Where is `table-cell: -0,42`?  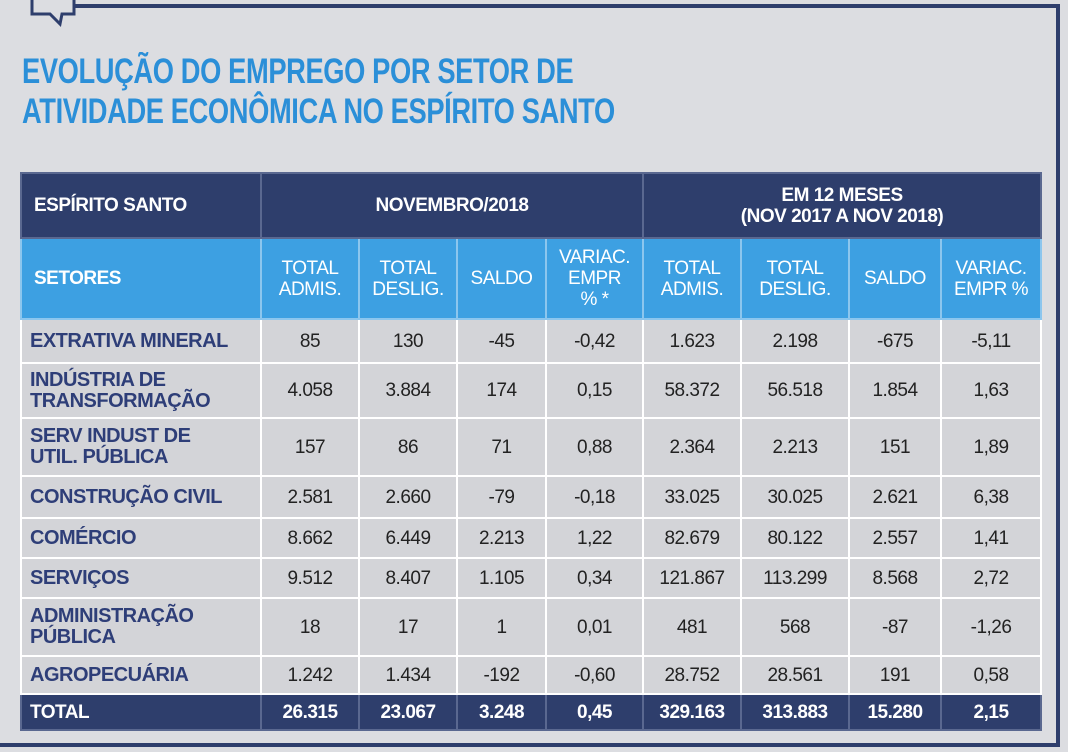 table-cell: -0,42 is located at coordinates (594, 341).